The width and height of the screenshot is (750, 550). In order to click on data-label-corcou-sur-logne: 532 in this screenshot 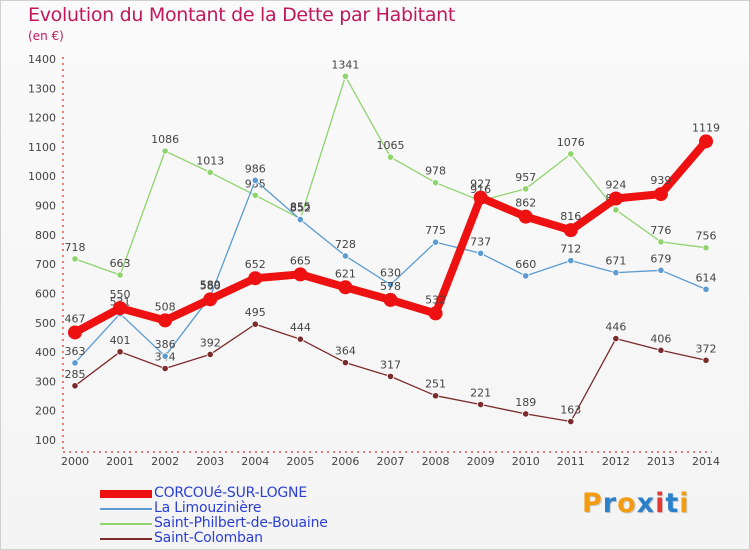, I will do `click(435, 299)`.